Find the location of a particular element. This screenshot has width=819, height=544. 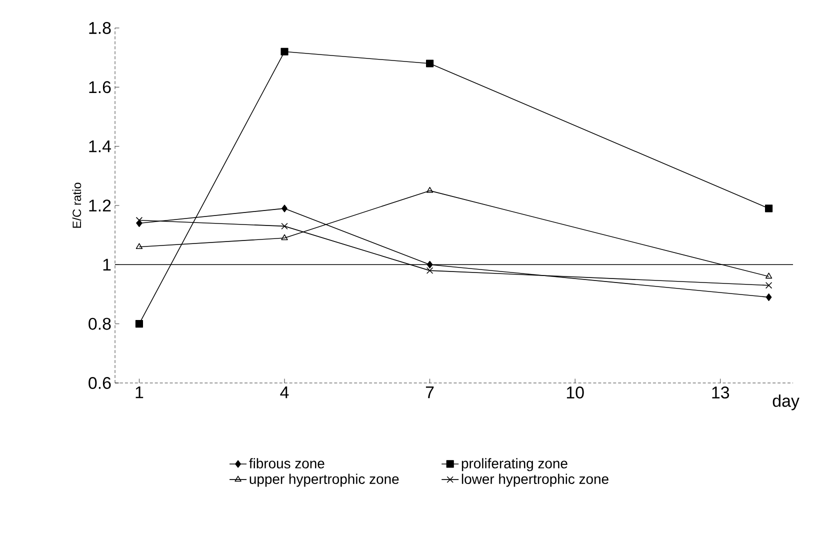

y-tick-label: 0.6 is located at coordinates (99, 382).